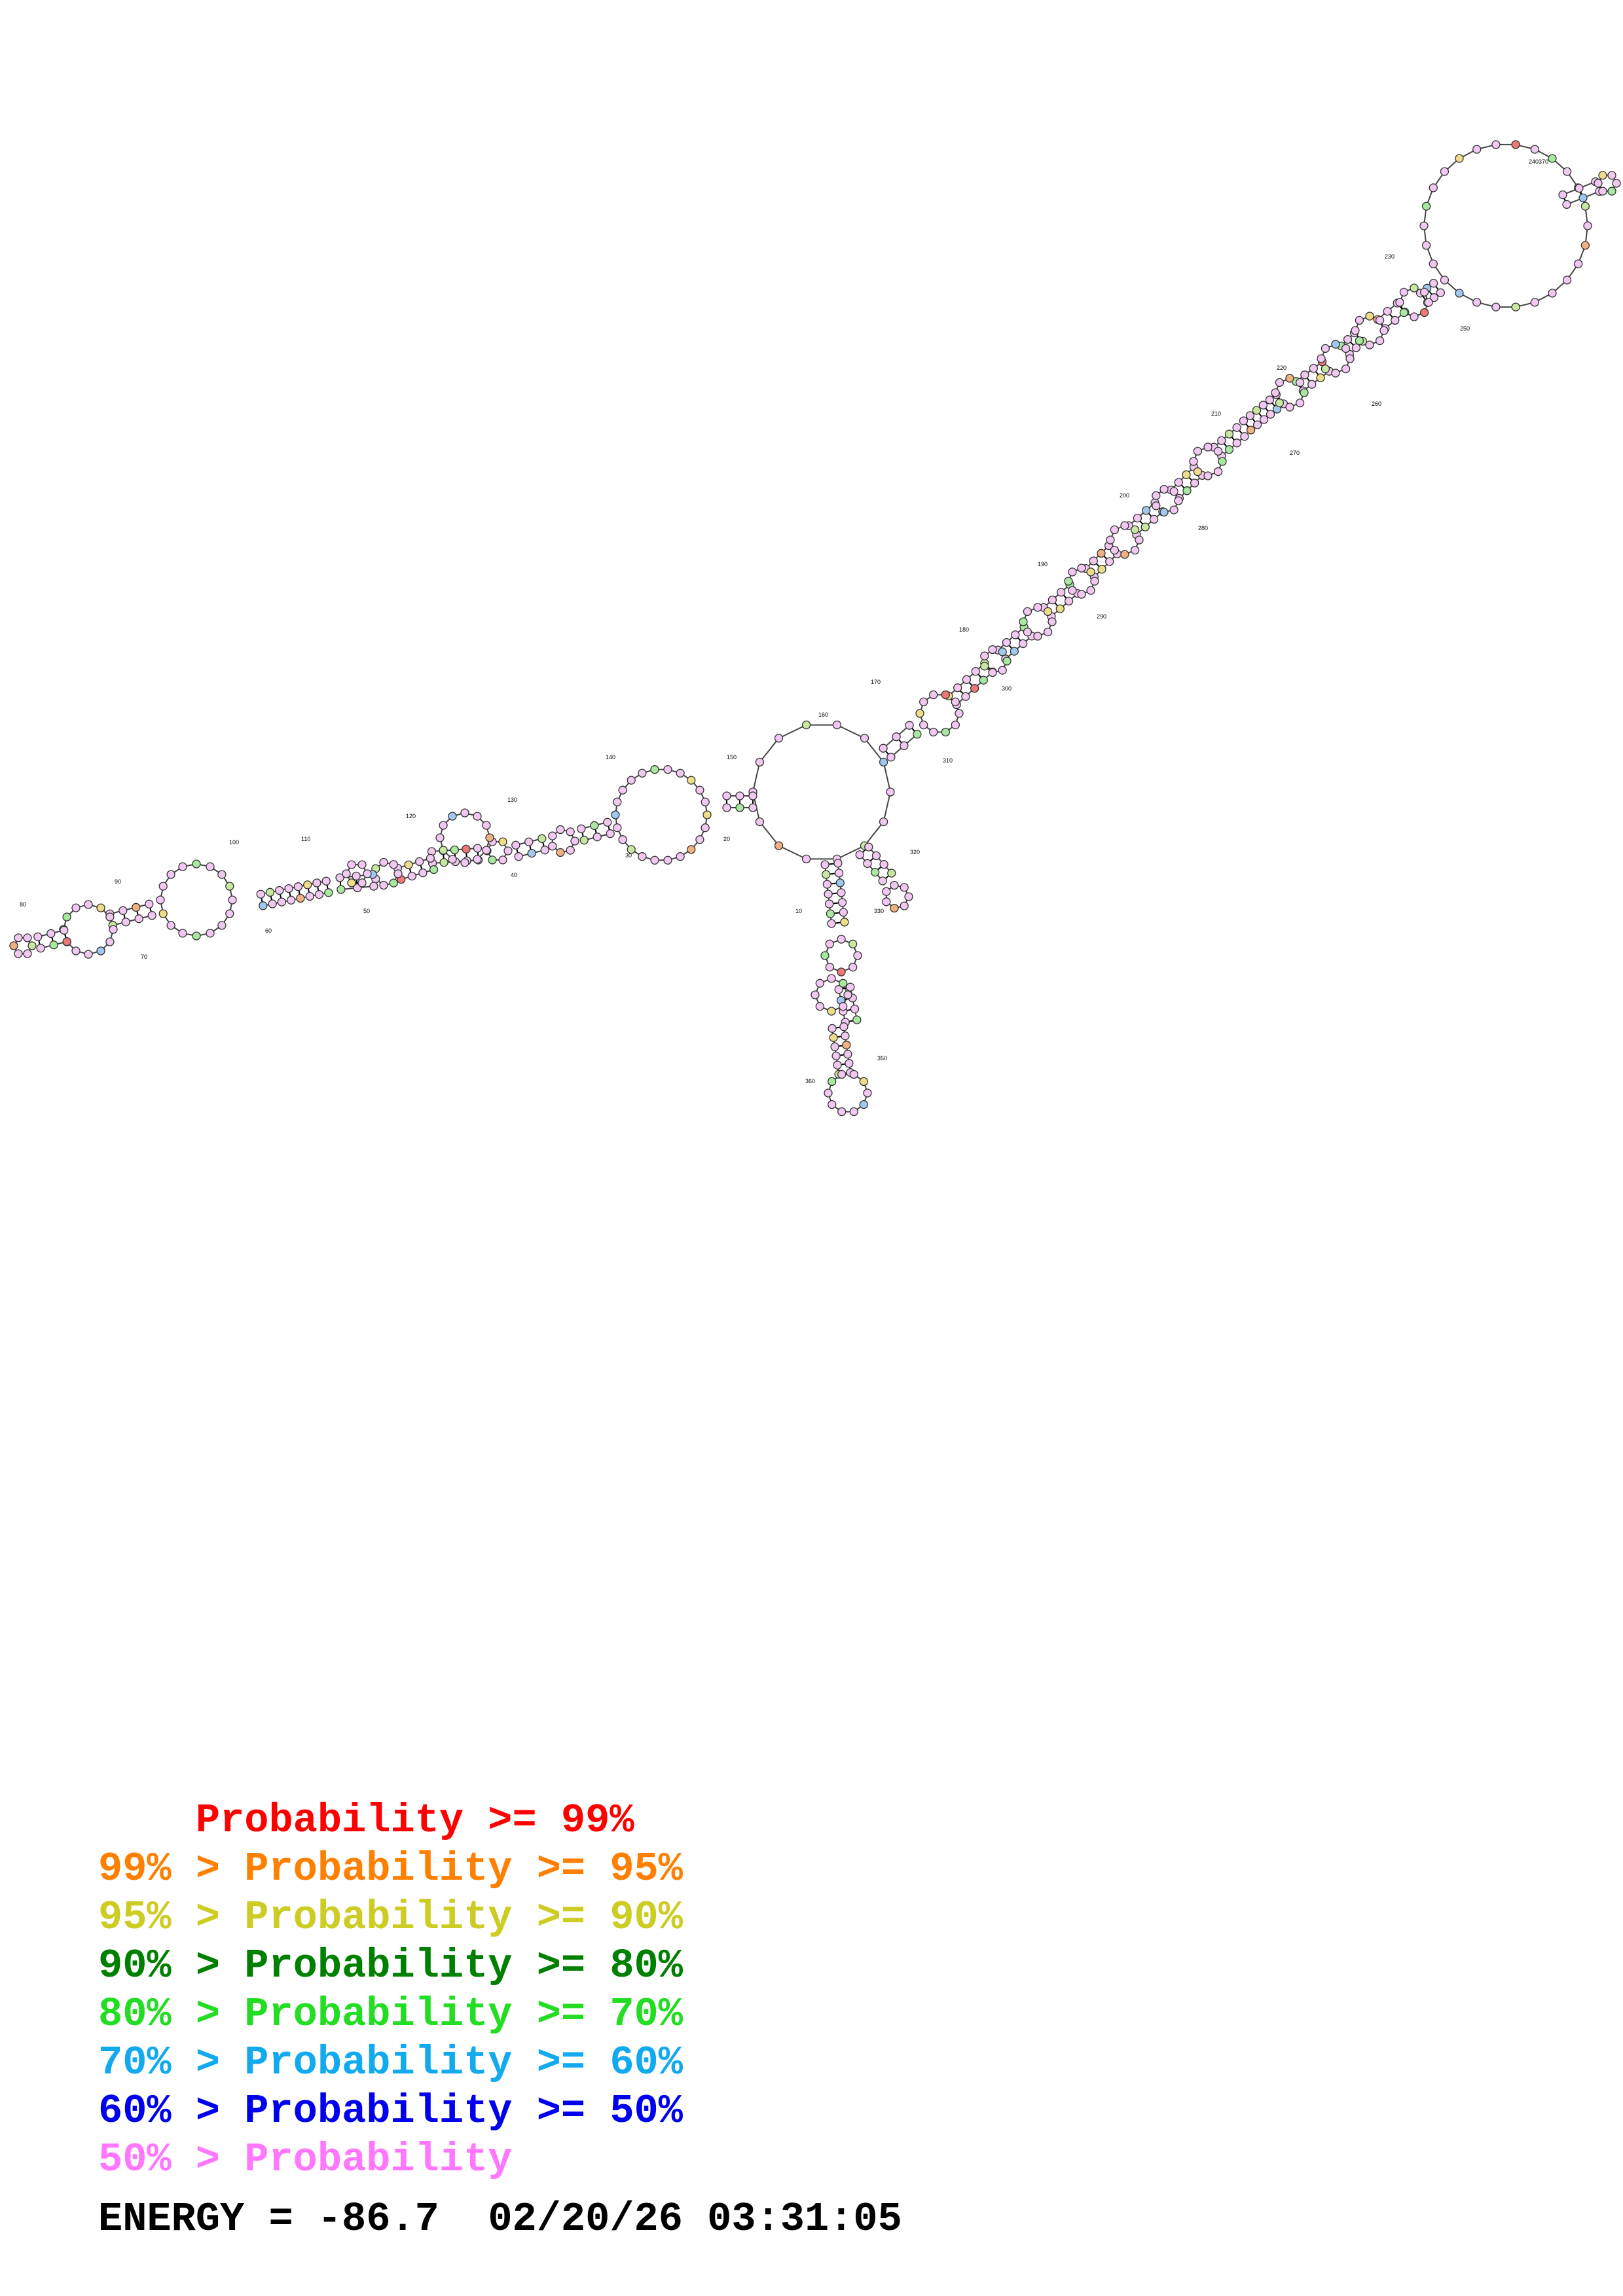 Image resolution: width=1623 pixels, height=2296 pixels. What do you see at coordinates (695, 2219) in the screenshot?
I see `timestamp: 02/20/26 03:31:05` at bounding box center [695, 2219].